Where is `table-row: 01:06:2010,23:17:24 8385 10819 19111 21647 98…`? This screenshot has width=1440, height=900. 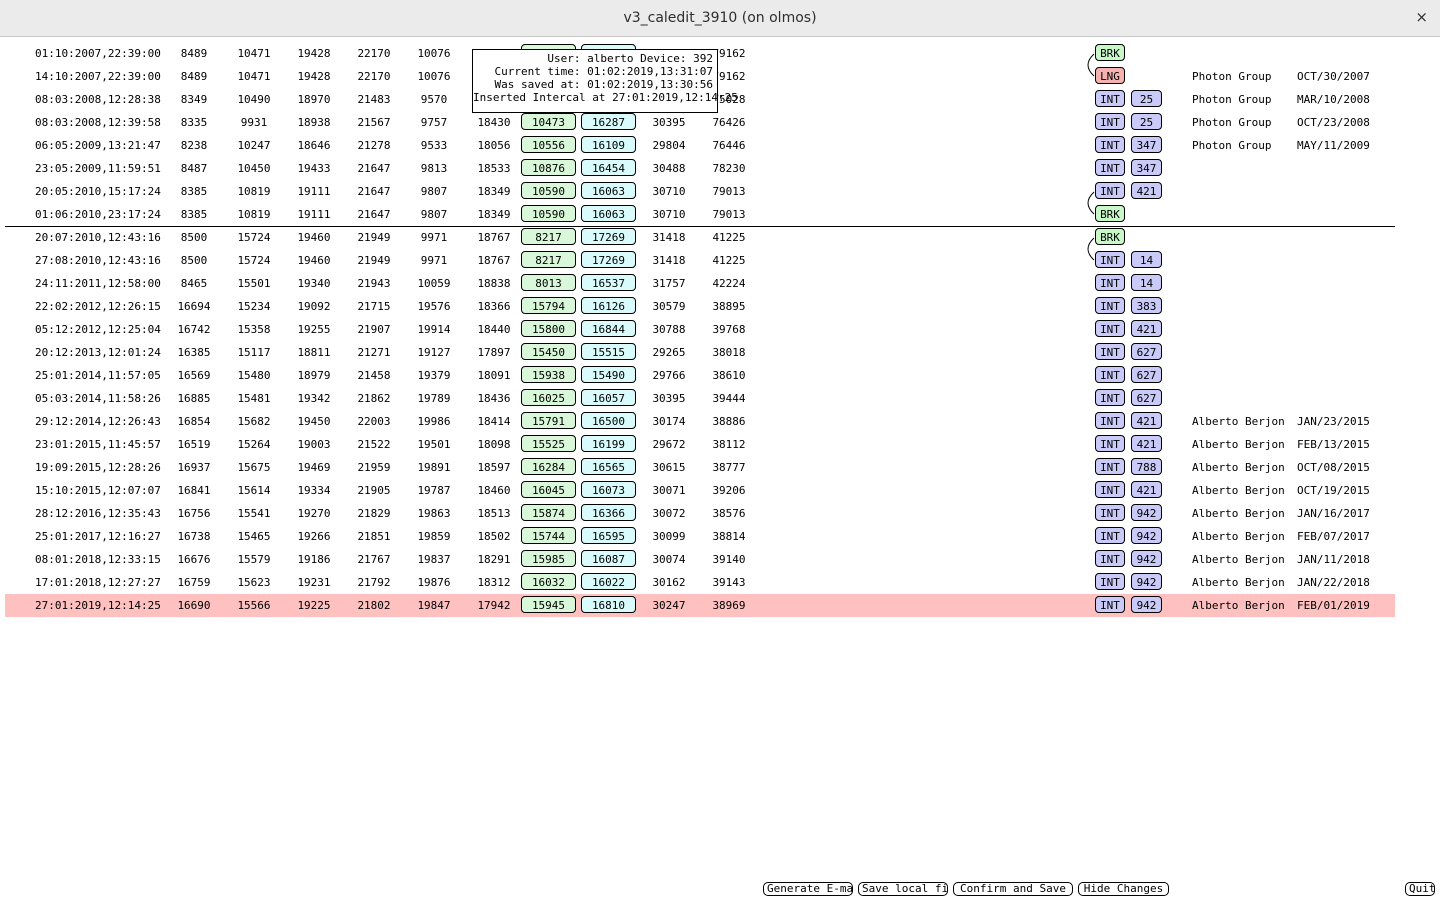 table-row: 01:06:2010,23:17:24 8385 10819 19111 21647 98… is located at coordinates (700, 214).